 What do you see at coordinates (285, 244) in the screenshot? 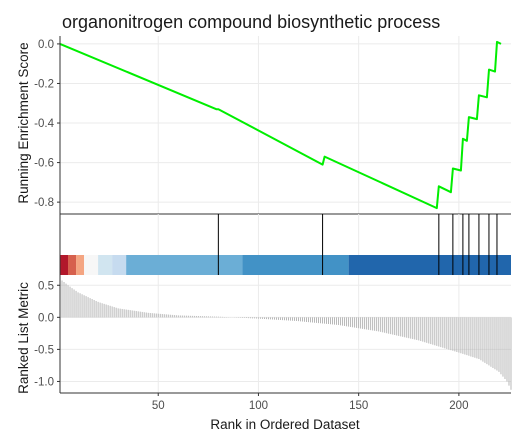
I see `gene-hits-panel` at bounding box center [285, 244].